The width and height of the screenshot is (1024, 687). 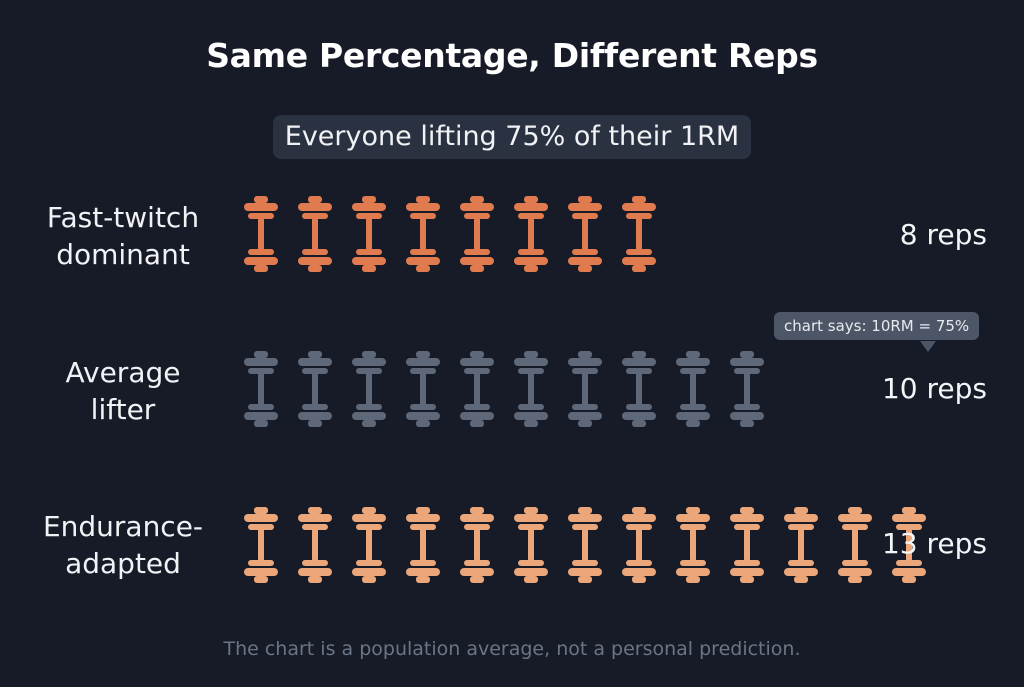 I want to click on dumbbell-row-endurance, so click(x=585, y=545).